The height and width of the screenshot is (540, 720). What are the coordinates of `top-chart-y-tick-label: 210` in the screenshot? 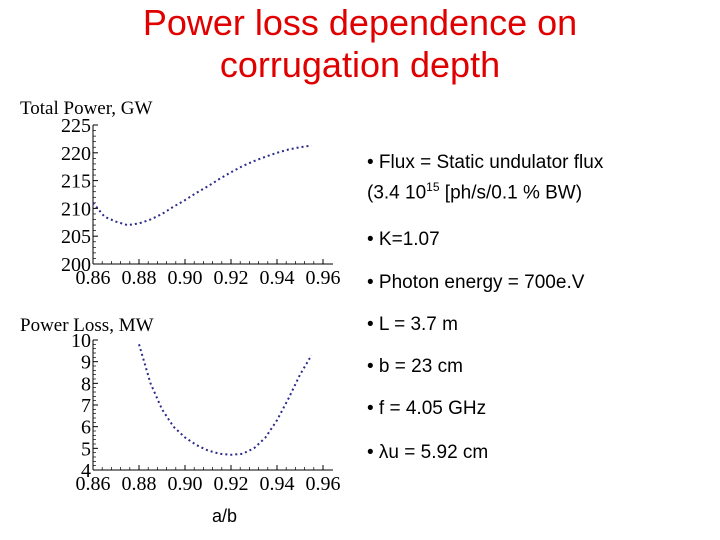 It's located at (76, 209).